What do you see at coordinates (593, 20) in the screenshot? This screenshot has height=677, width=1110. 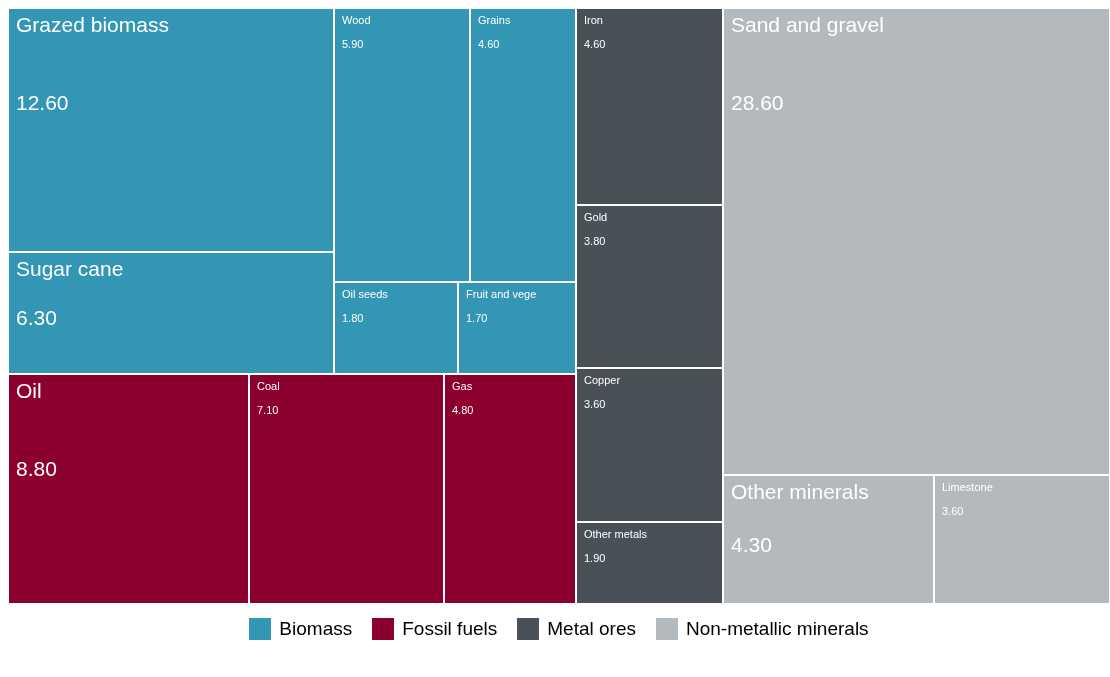 I see `category-label: Iron` at bounding box center [593, 20].